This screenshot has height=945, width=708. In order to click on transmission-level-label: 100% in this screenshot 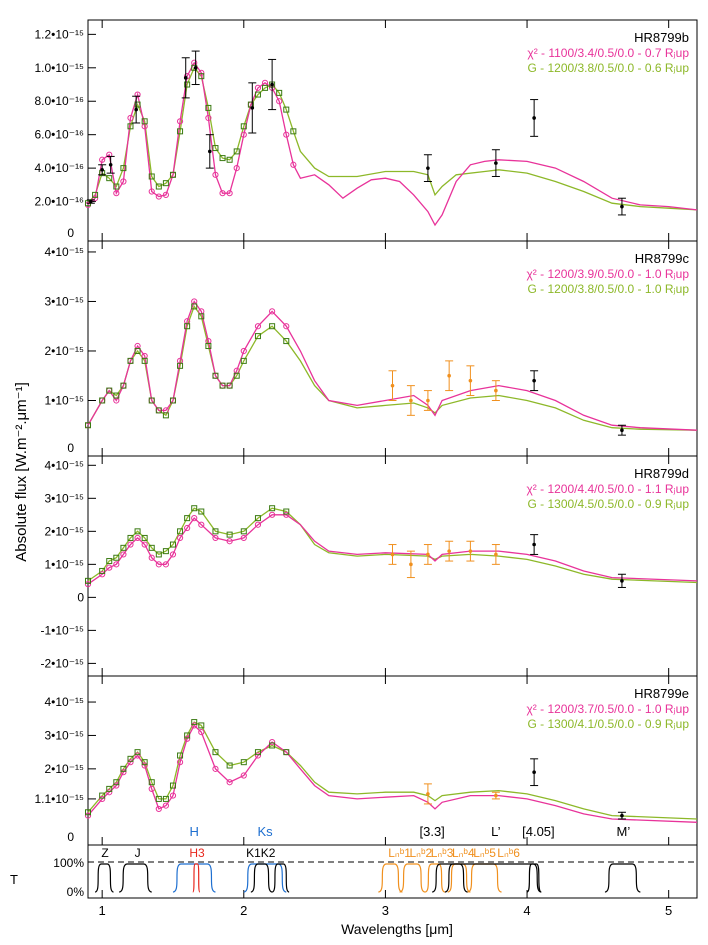, I will do `click(68, 863)`.